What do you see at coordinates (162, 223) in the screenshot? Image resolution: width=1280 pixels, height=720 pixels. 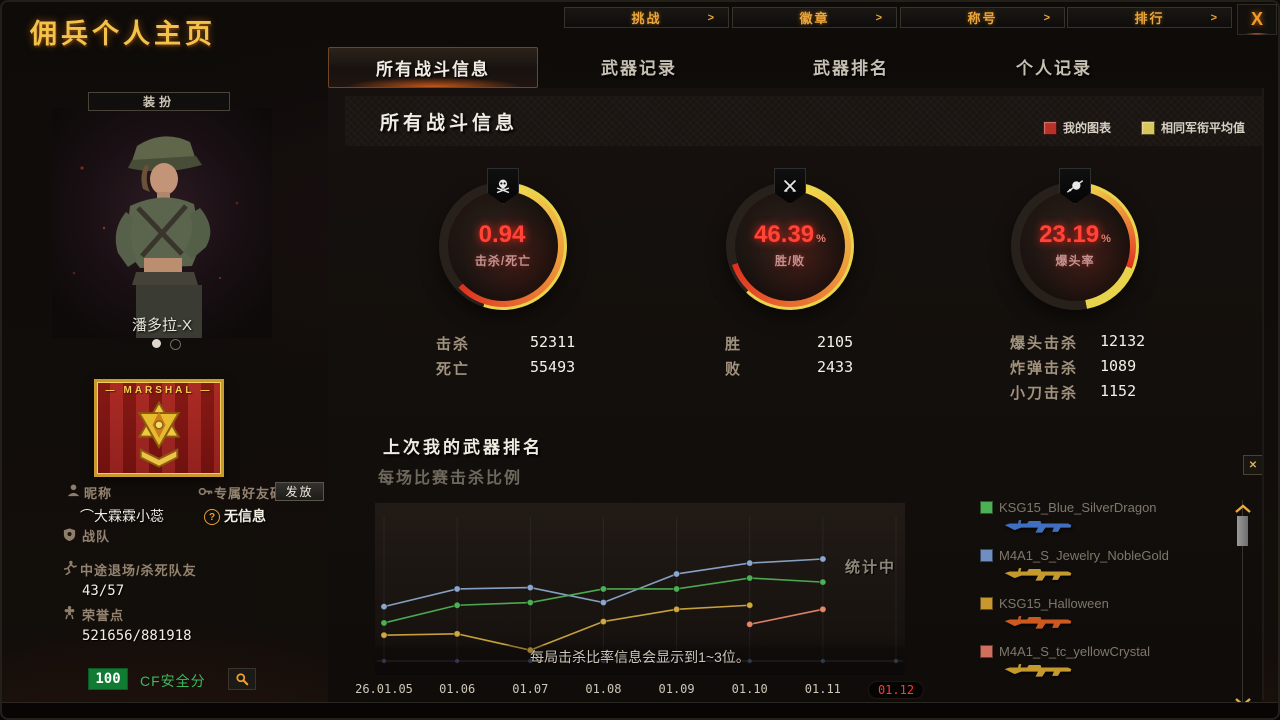 I see `character-portrait` at bounding box center [162, 223].